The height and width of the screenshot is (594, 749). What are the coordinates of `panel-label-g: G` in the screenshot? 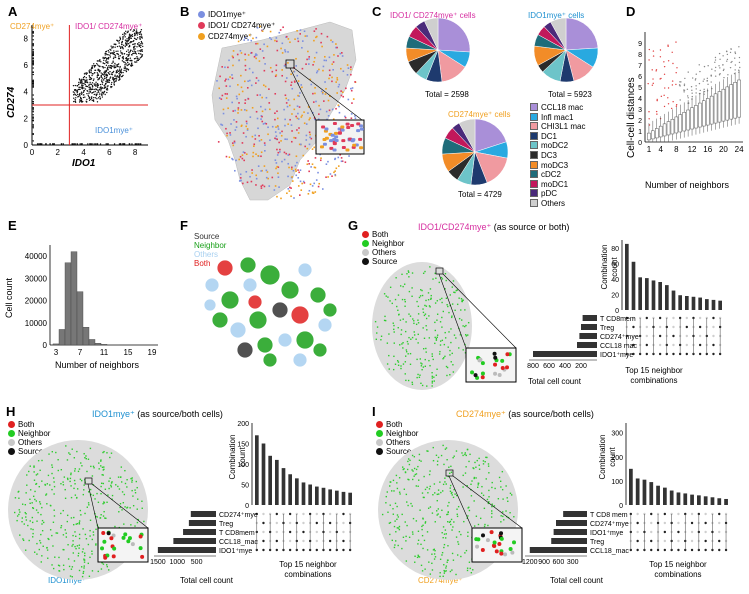 It's located at (353, 225).